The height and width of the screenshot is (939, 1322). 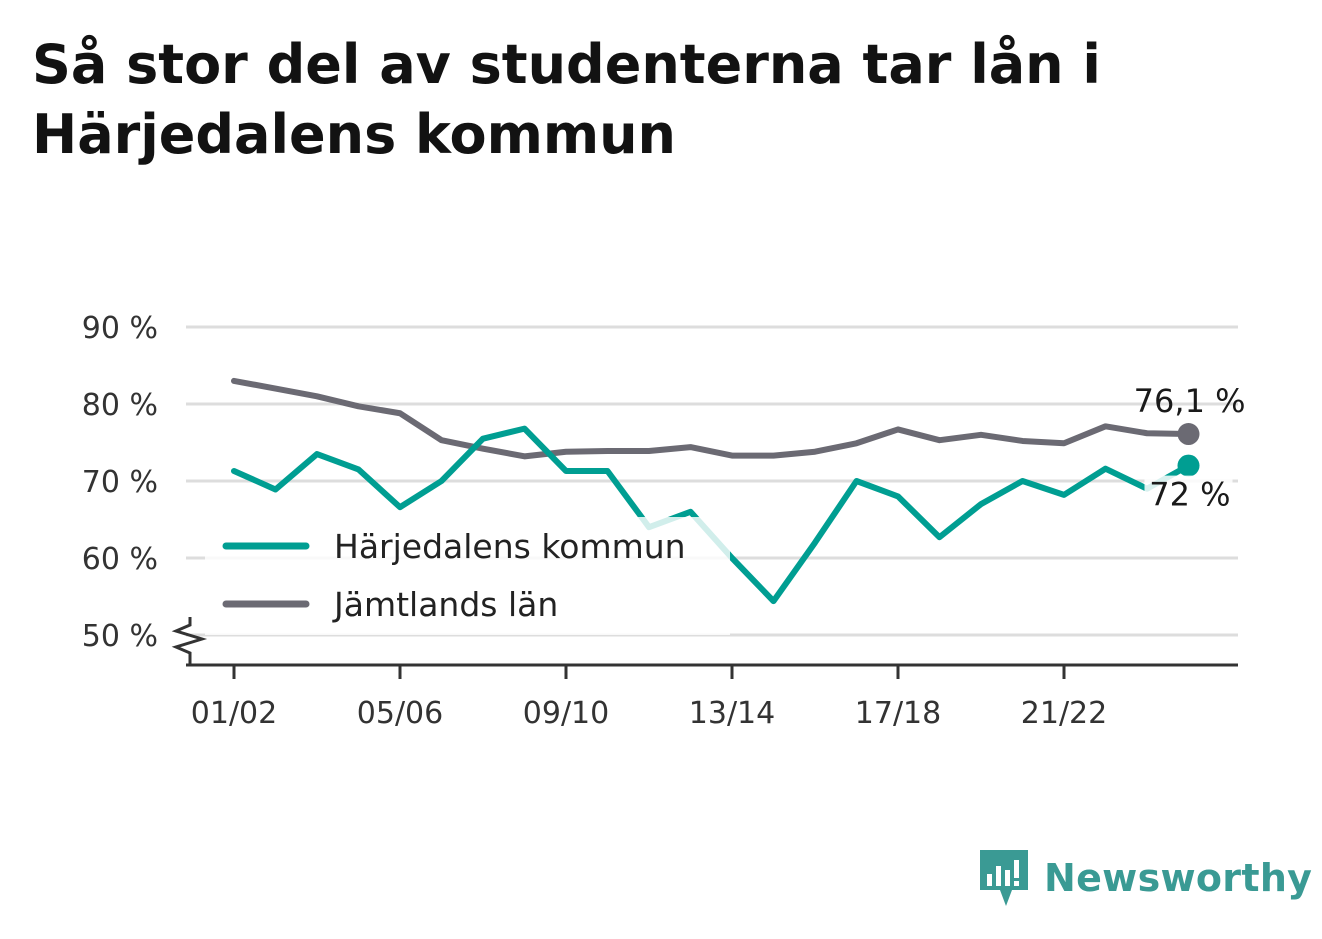 I want to click on brand-name: Newsworthy, so click(x=1178, y=878).